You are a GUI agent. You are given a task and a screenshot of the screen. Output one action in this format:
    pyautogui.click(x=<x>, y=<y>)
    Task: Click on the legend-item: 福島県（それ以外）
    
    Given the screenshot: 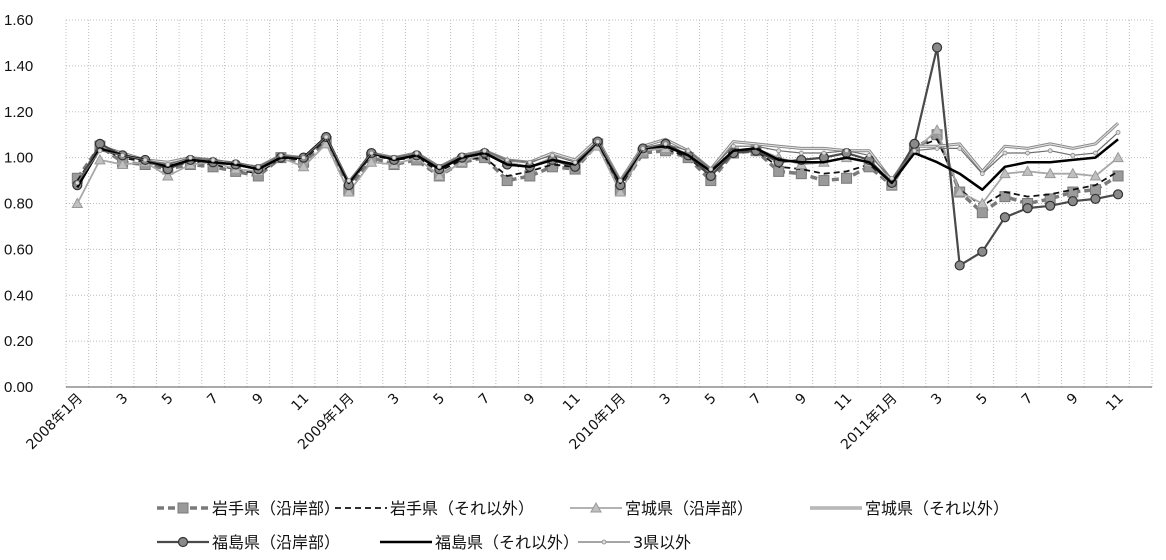 What is the action you would take?
    pyautogui.click(x=479, y=542)
    